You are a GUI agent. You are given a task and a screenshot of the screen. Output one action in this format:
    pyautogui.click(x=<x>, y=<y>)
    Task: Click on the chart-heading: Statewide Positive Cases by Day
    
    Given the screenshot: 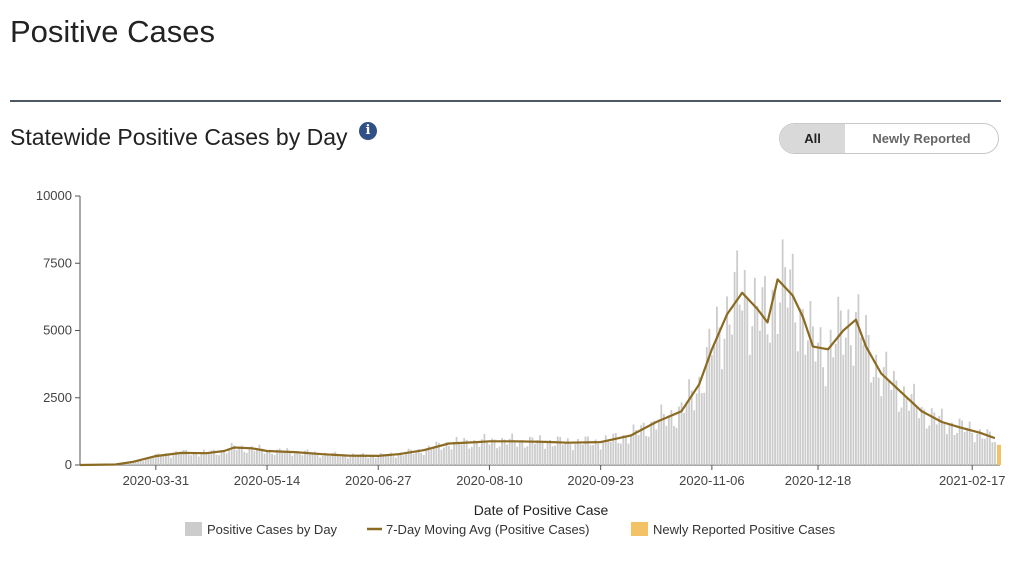 What is the action you would take?
    pyautogui.click(x=179, y=137)
    